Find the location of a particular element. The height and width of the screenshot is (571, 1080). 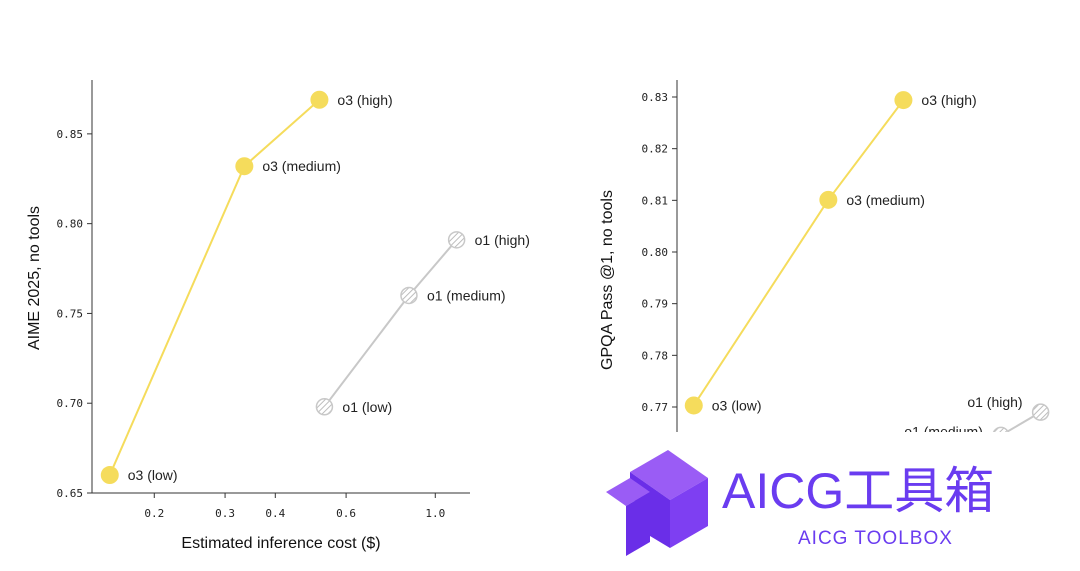

aime-y-tick-label: 0.85 is located at coordinates (70, 134).